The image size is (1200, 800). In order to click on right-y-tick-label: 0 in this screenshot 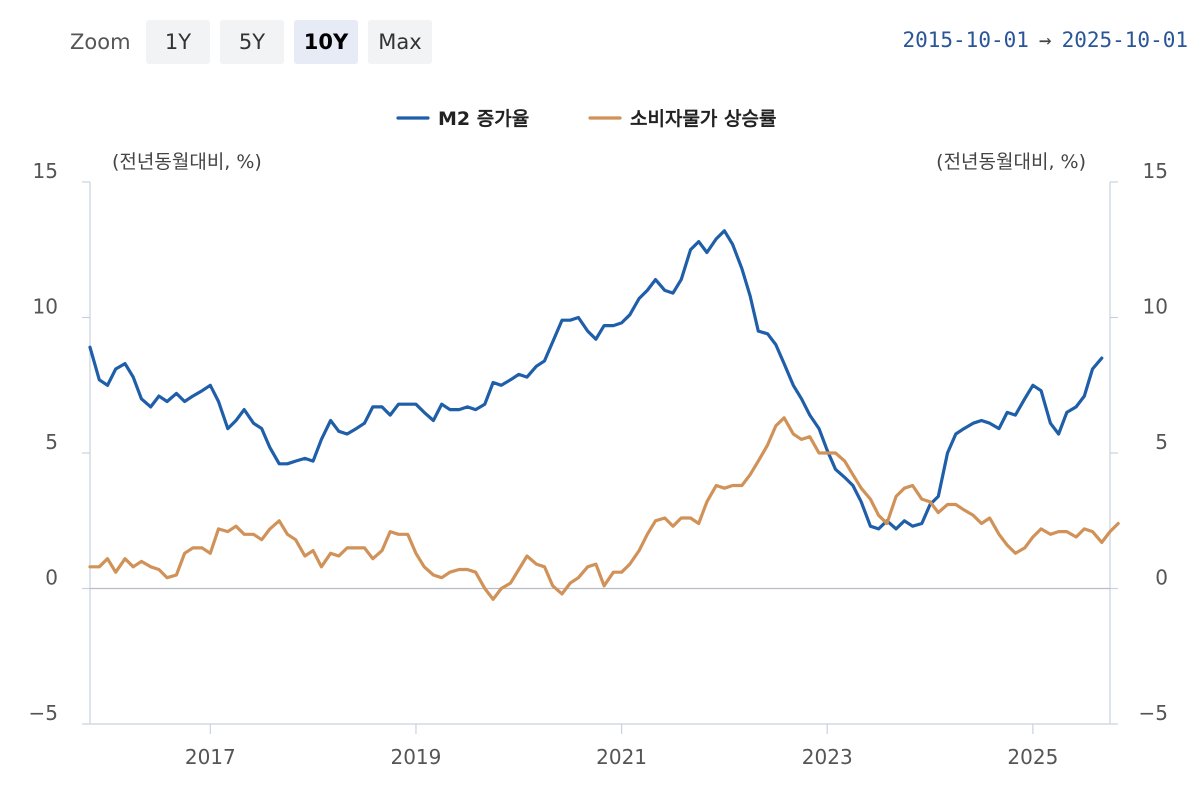, I will do `click(1161, 578)`.